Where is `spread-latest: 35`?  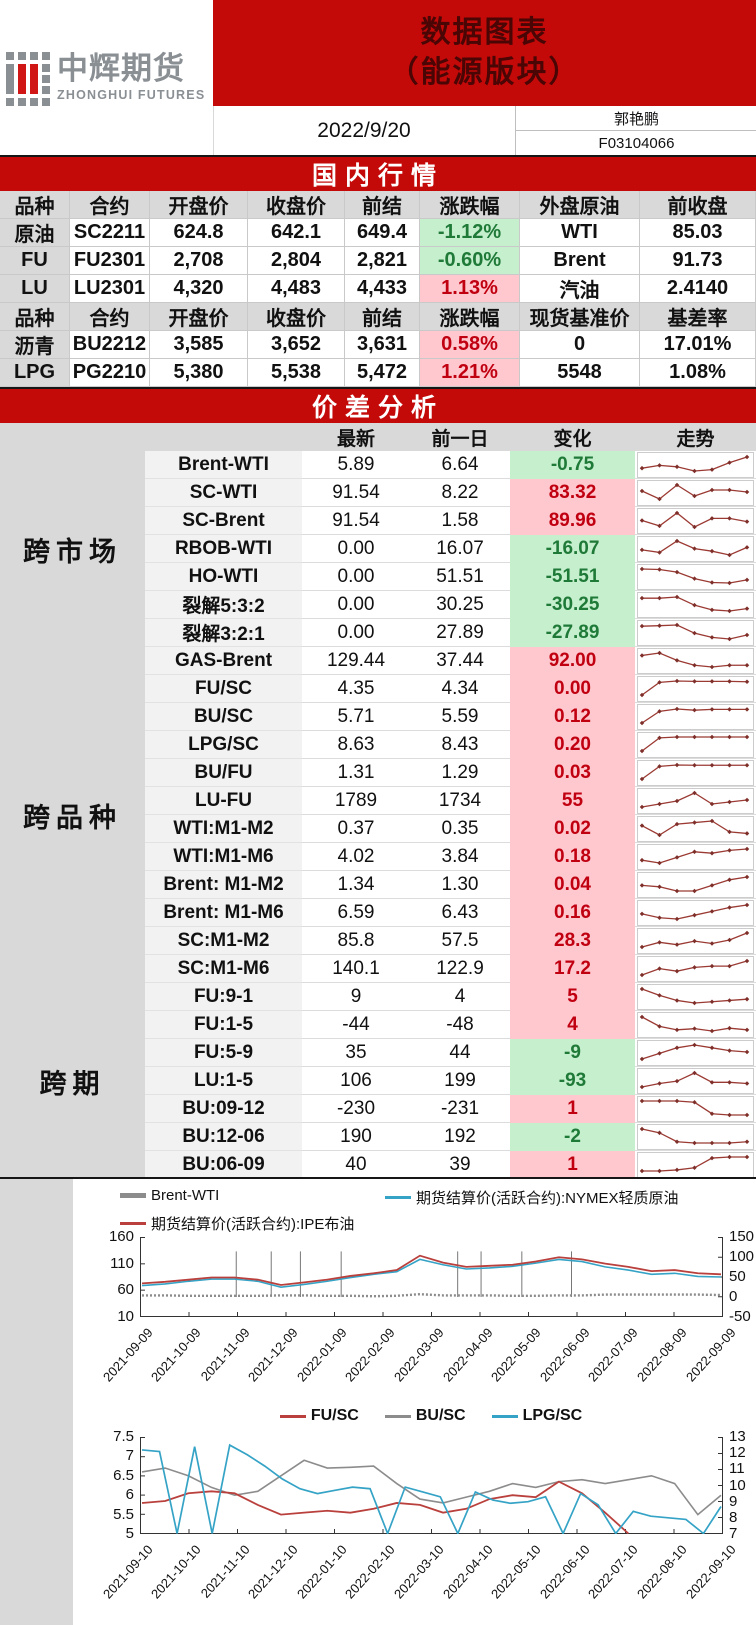 spread-latest: 35 is located at coordinates (356, 1053).